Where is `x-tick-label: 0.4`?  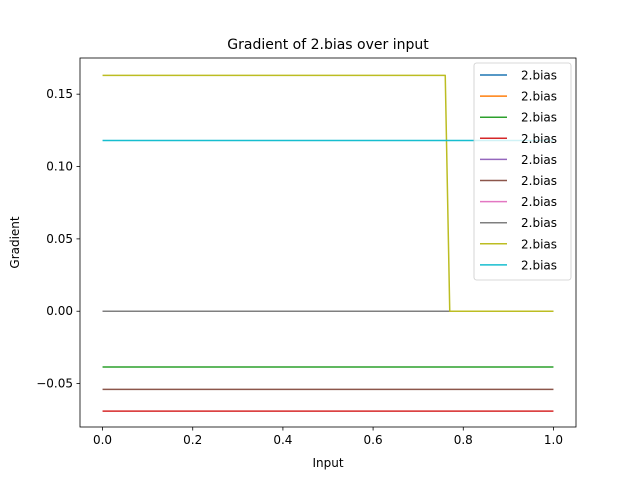 x-tick-label: 0.4 is located at coordinates (282, 440).